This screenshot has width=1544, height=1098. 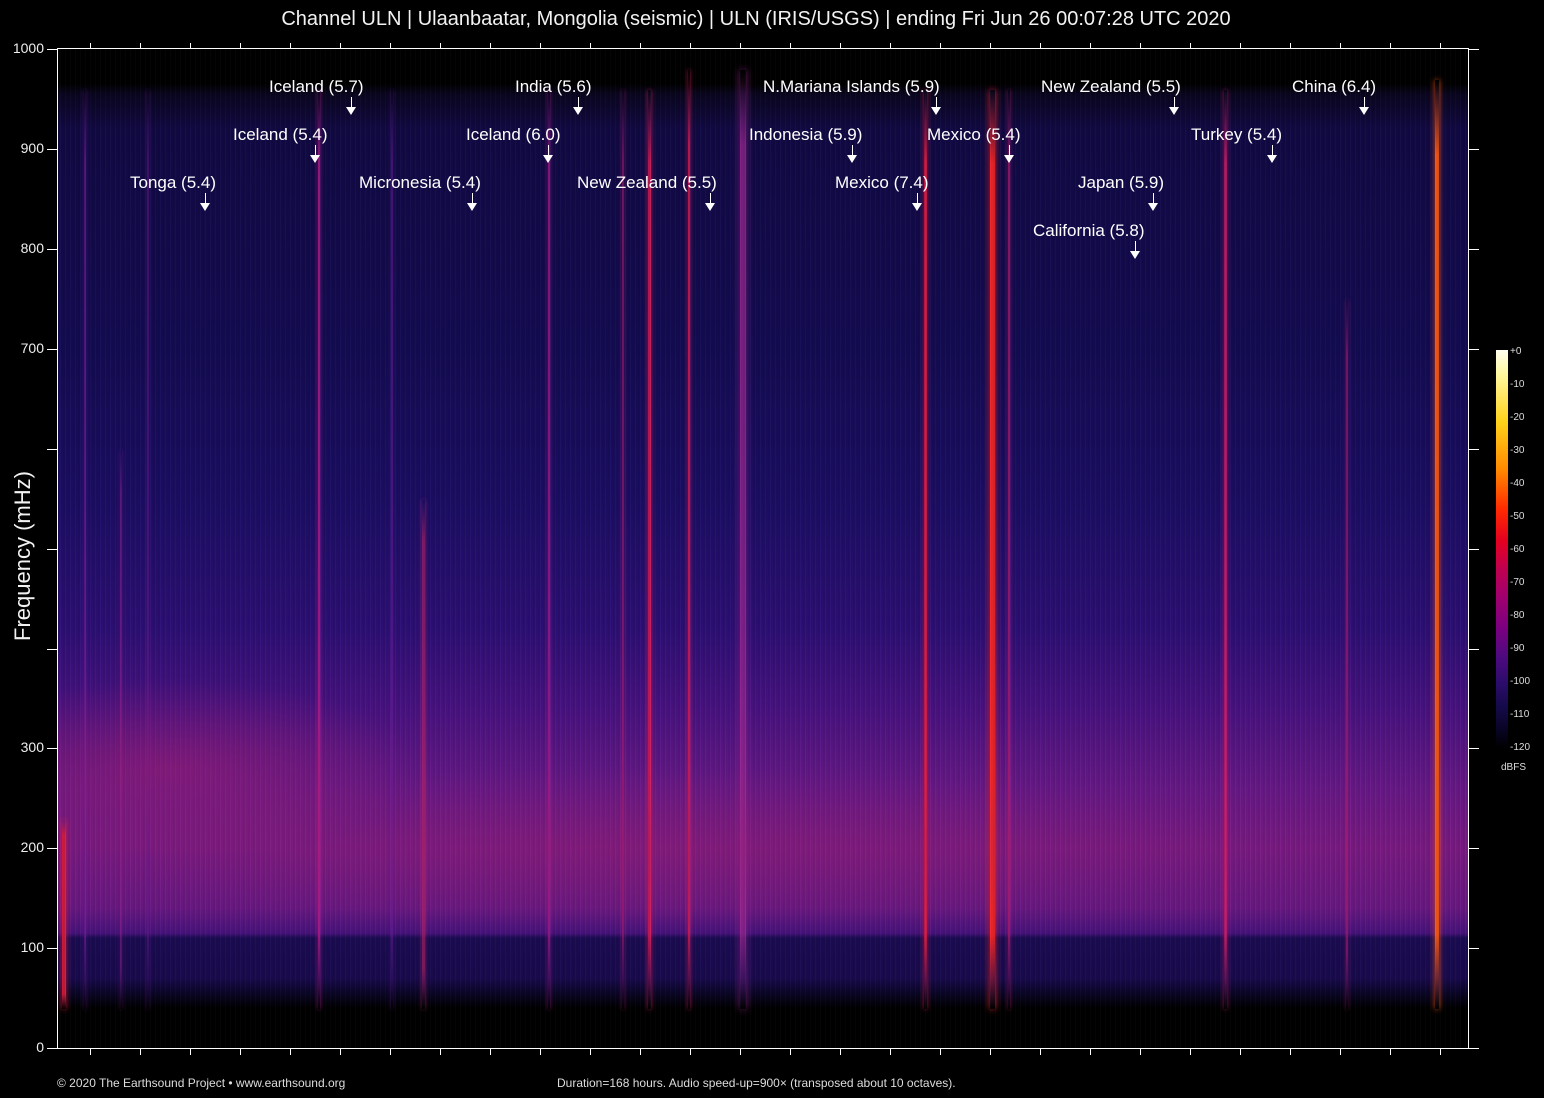 I want to click on y-tick-label: 900, so click(x=32, y=148).